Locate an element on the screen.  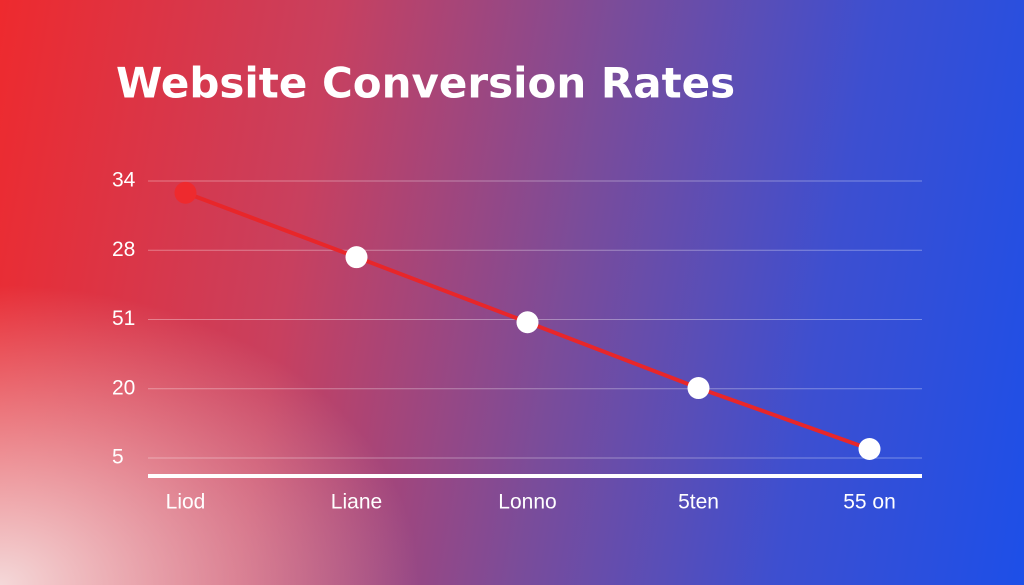
y-tick-label: 51 is located at coordinates (123, 318).